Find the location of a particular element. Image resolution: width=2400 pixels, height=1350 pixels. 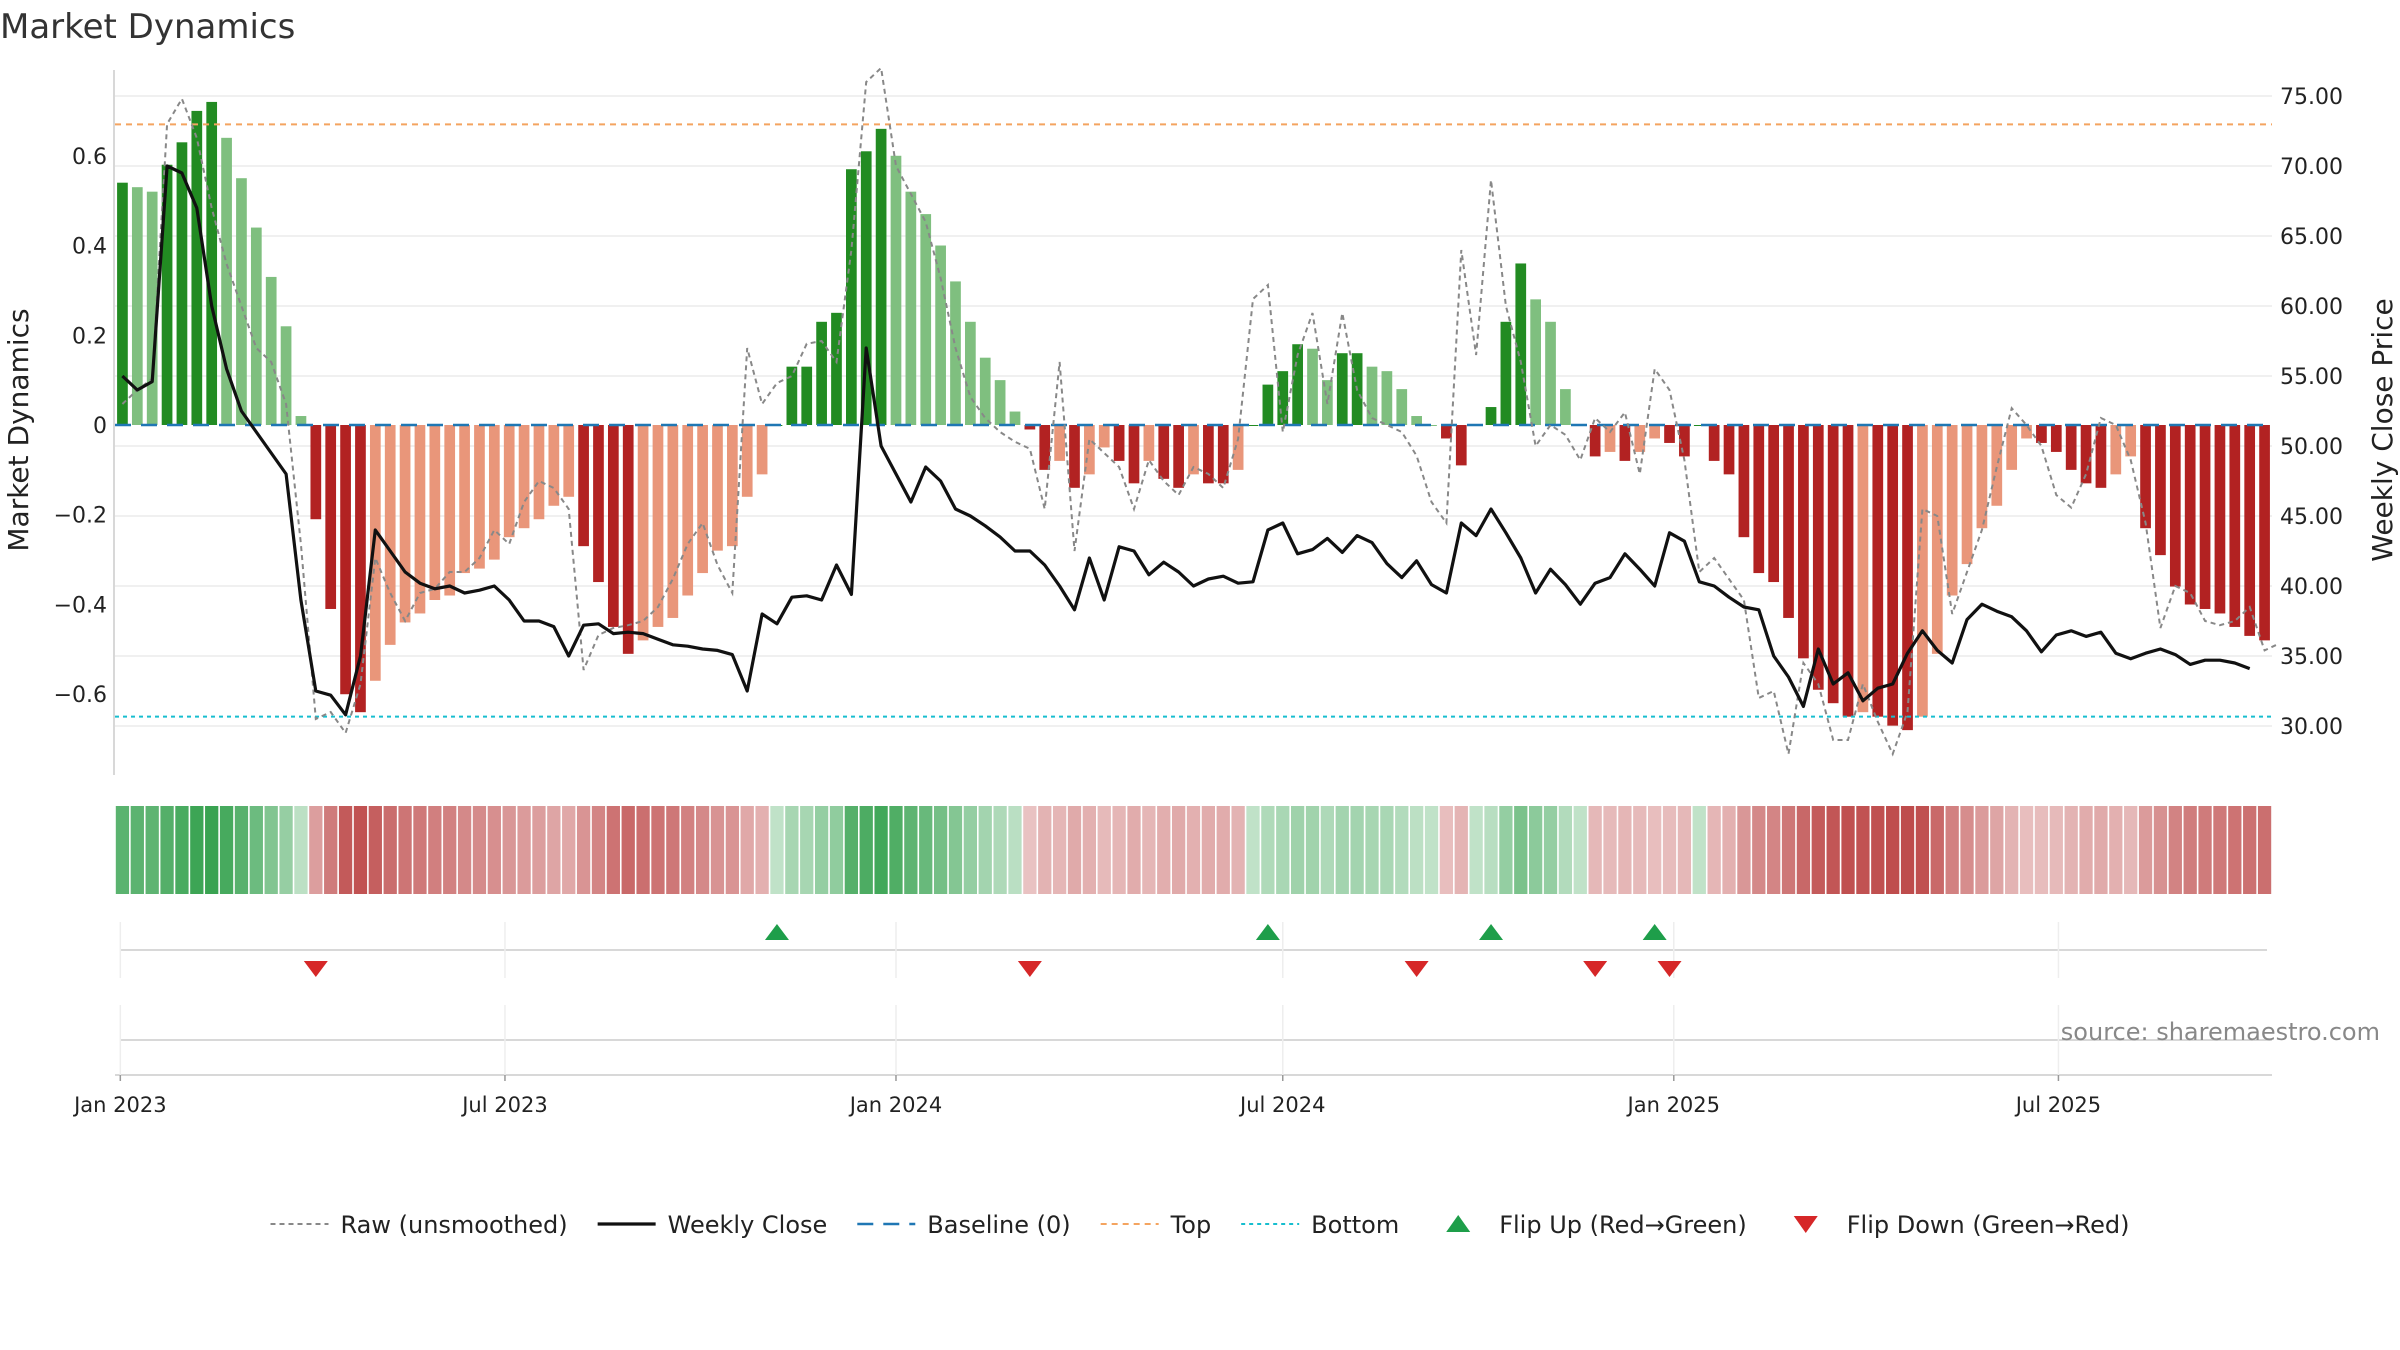

right-tick-label: 65.00 is located at coordinates (2311, 237).